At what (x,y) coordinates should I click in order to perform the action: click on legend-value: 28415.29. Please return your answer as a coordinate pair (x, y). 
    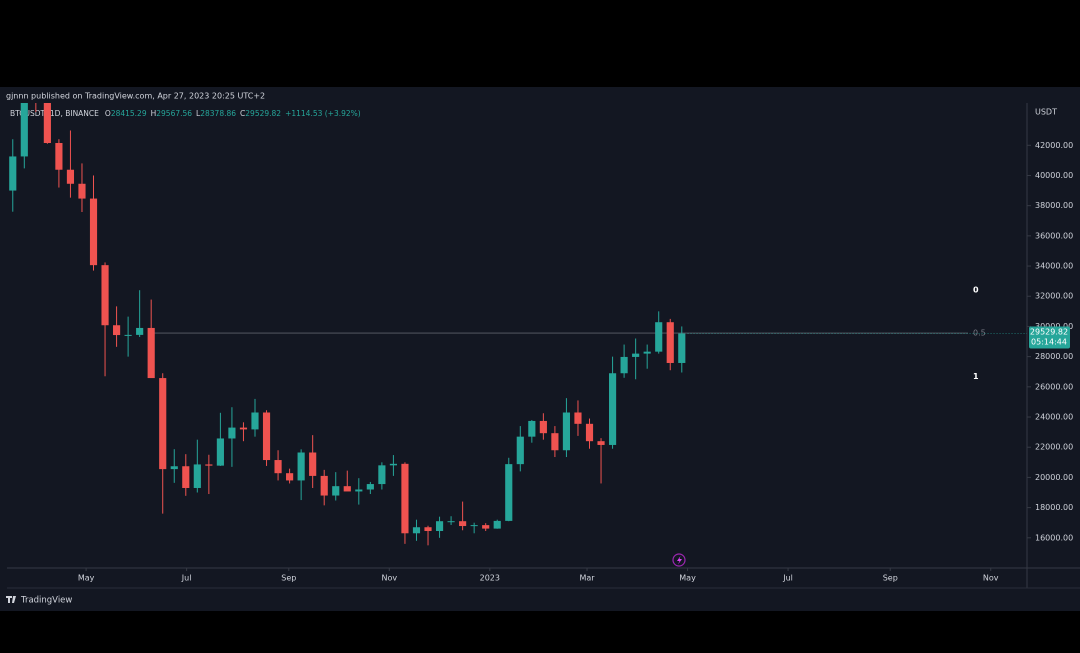
    Looking at the image, I should click on (129, 113).